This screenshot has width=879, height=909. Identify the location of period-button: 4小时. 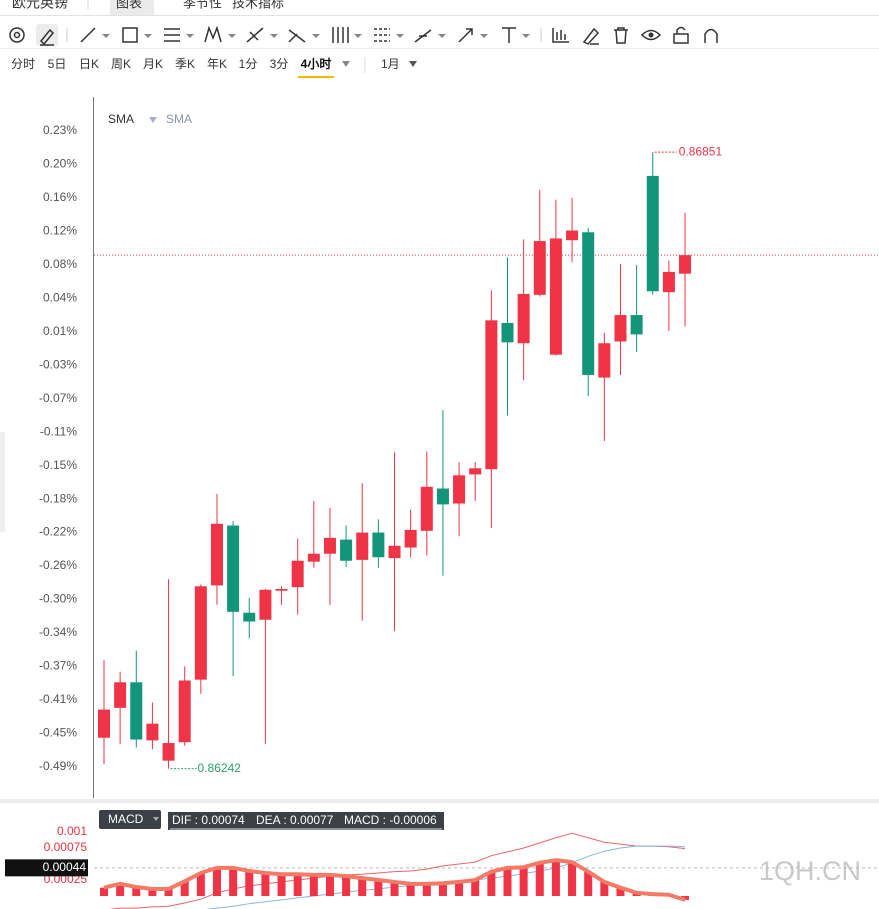
(316, 63).